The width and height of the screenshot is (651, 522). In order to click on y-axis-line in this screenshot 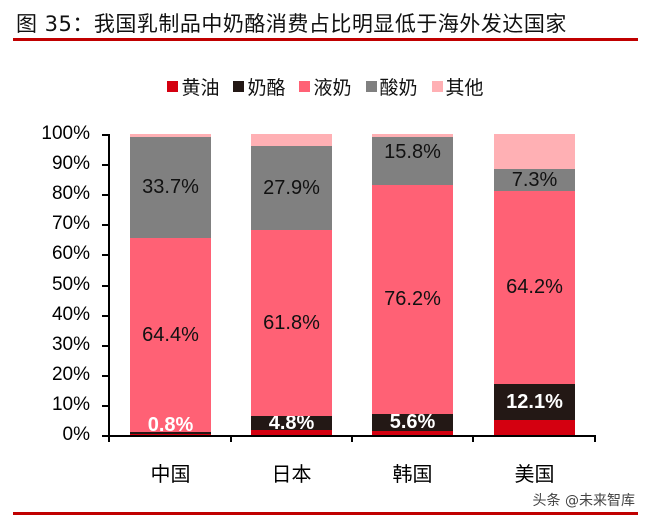, I will do `click(109, 285)`.